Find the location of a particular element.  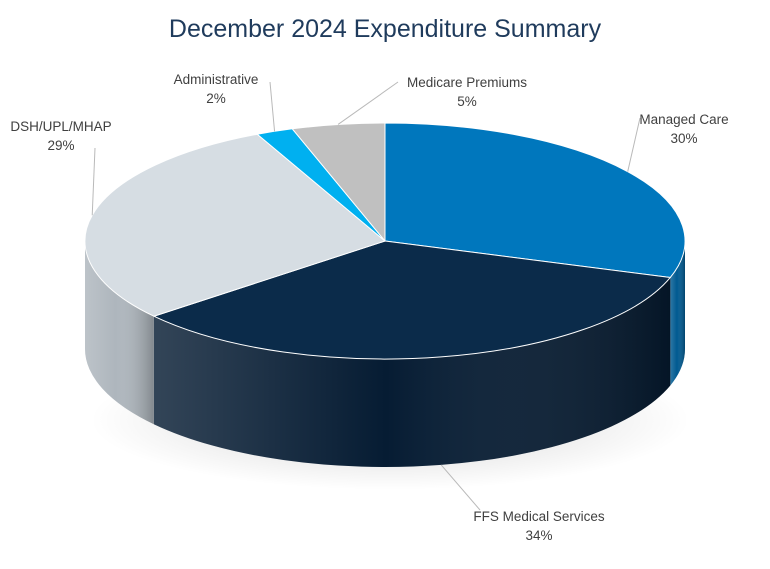

slice-medicare-premiums is located at coordinates (338, 182).